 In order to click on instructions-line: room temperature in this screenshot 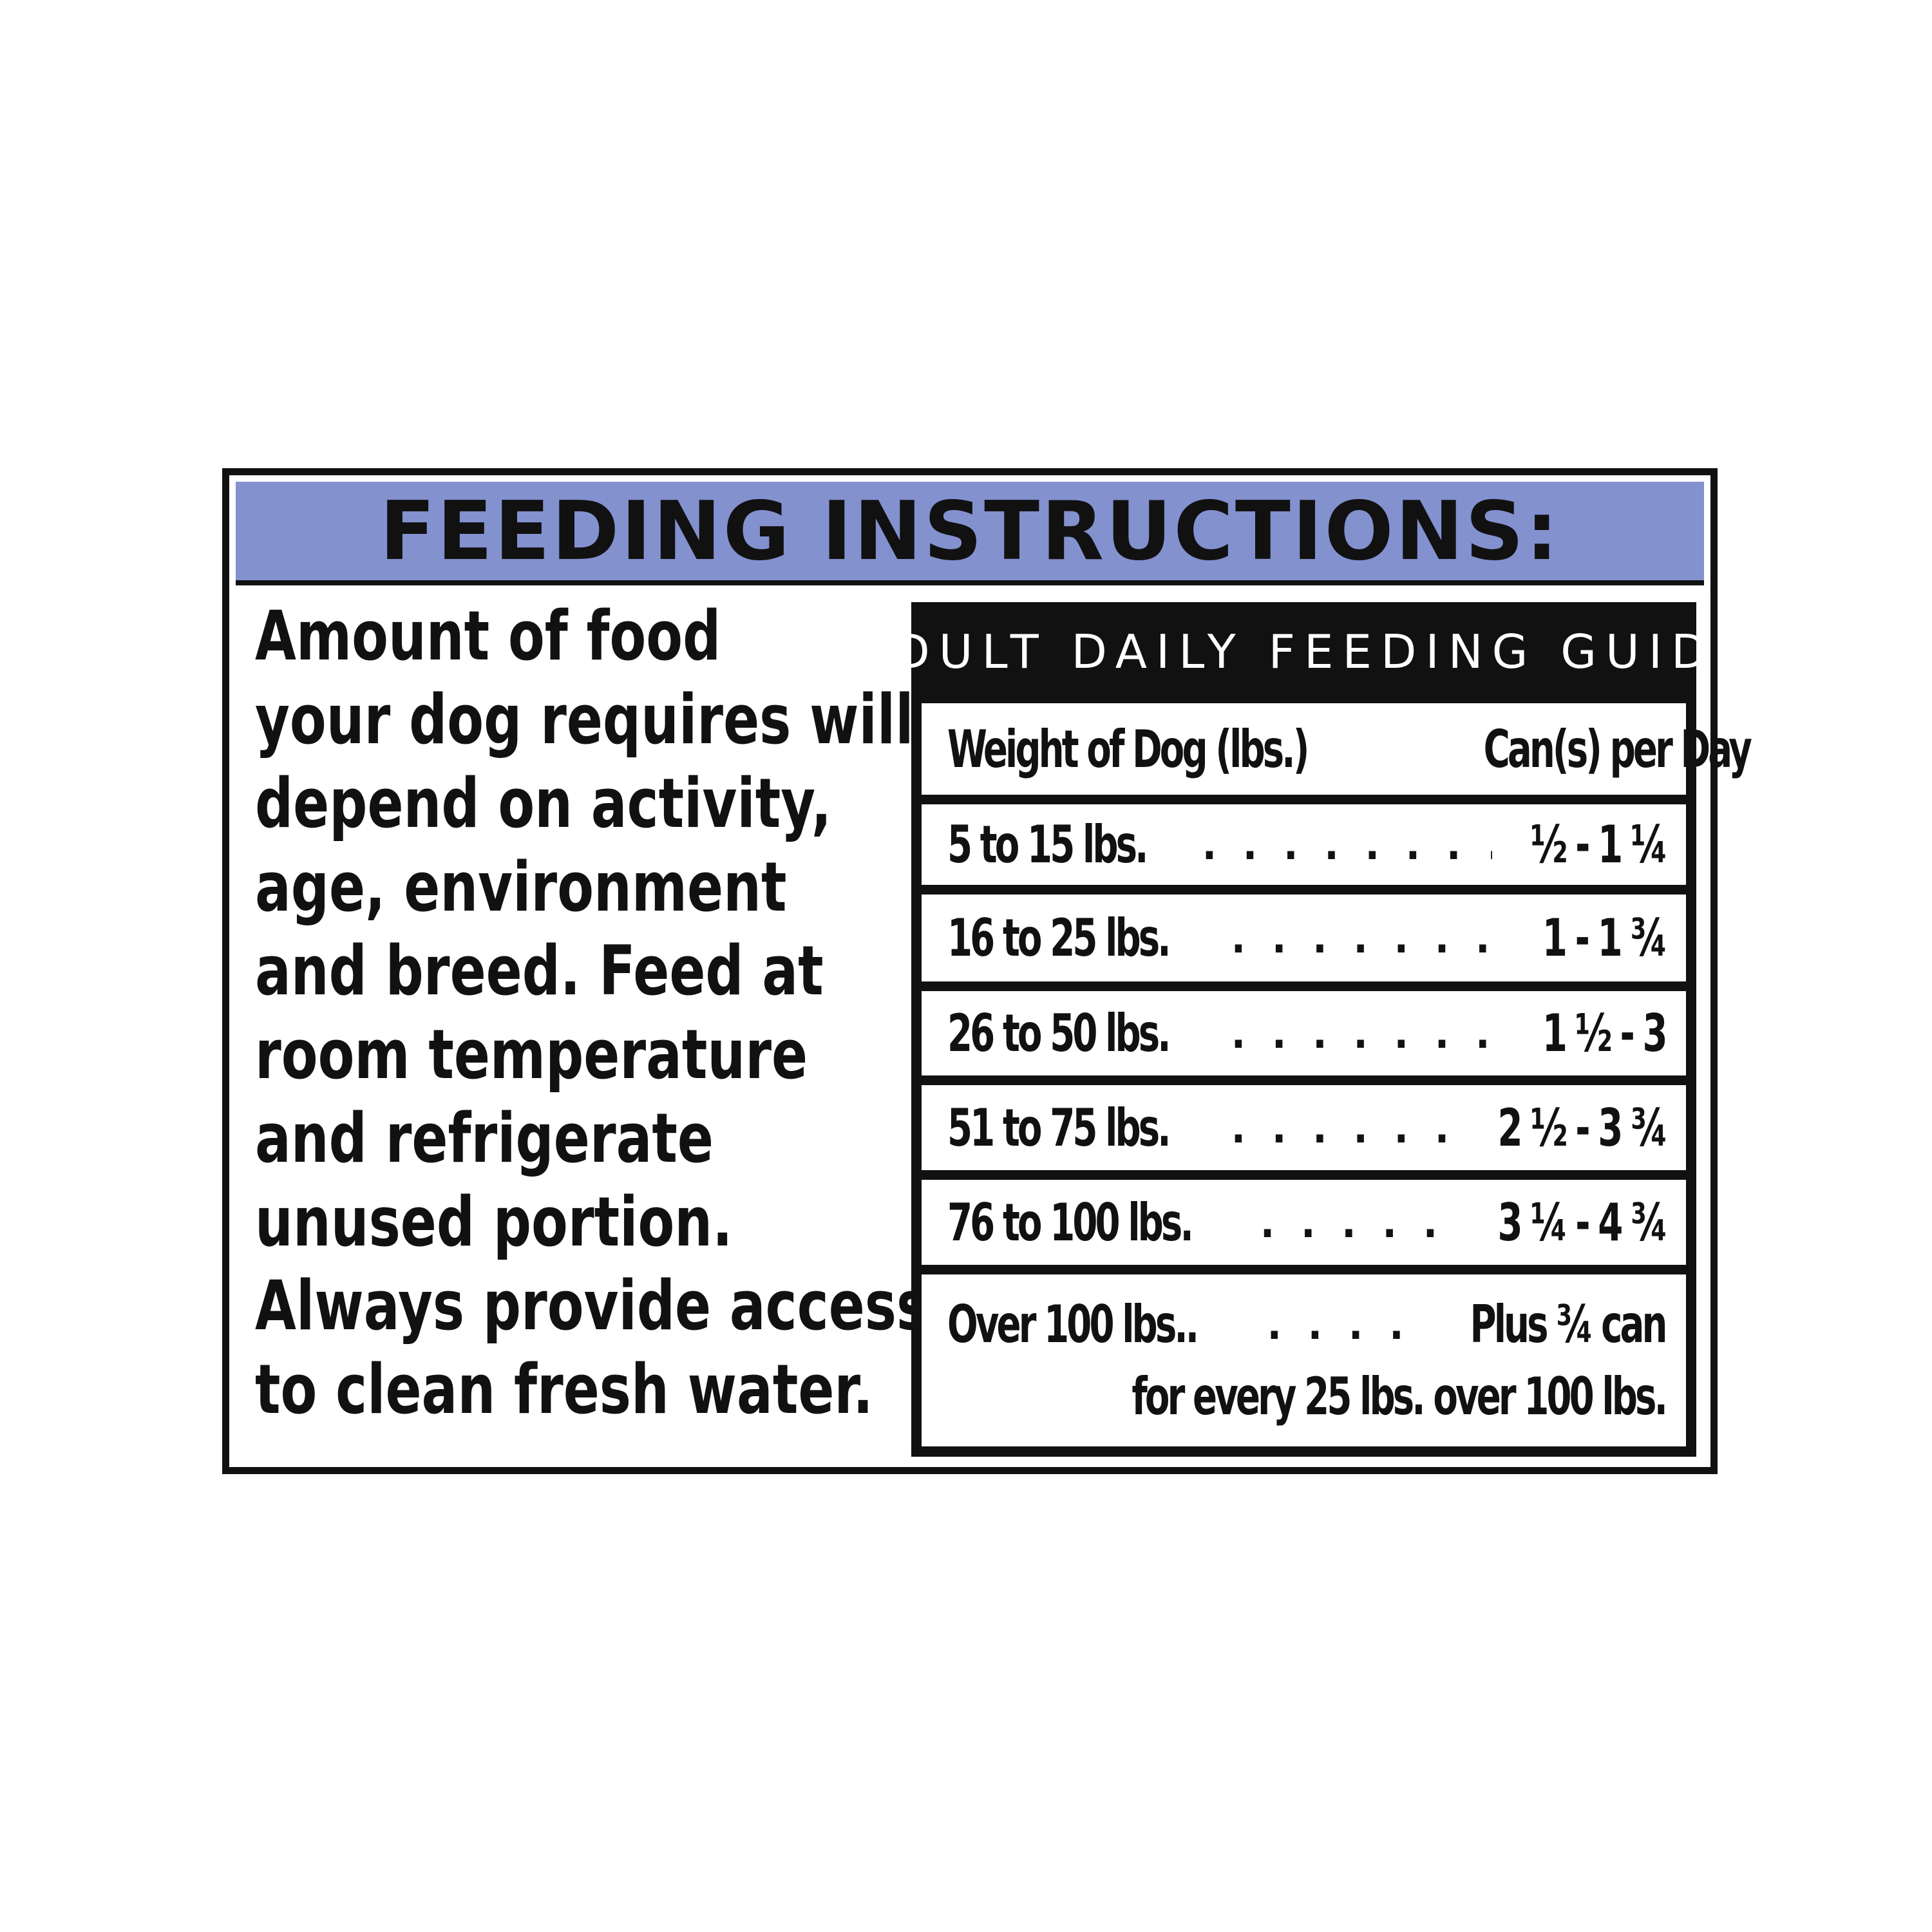, I will do `click(531, 1054)`.